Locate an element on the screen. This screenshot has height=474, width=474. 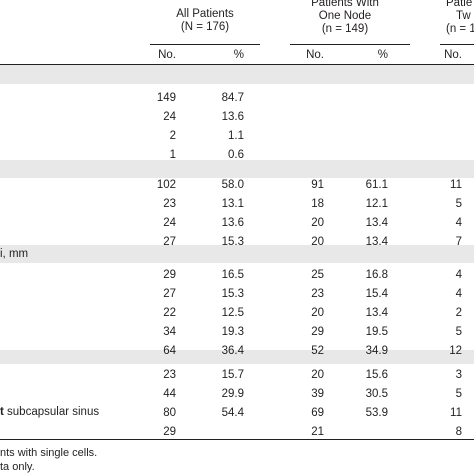
subheader-pct-one: % is located at coordinates (382, 55).